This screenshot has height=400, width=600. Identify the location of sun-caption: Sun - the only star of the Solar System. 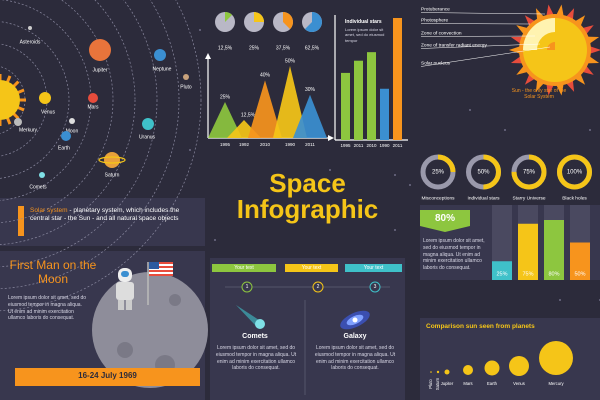
(539, 94).